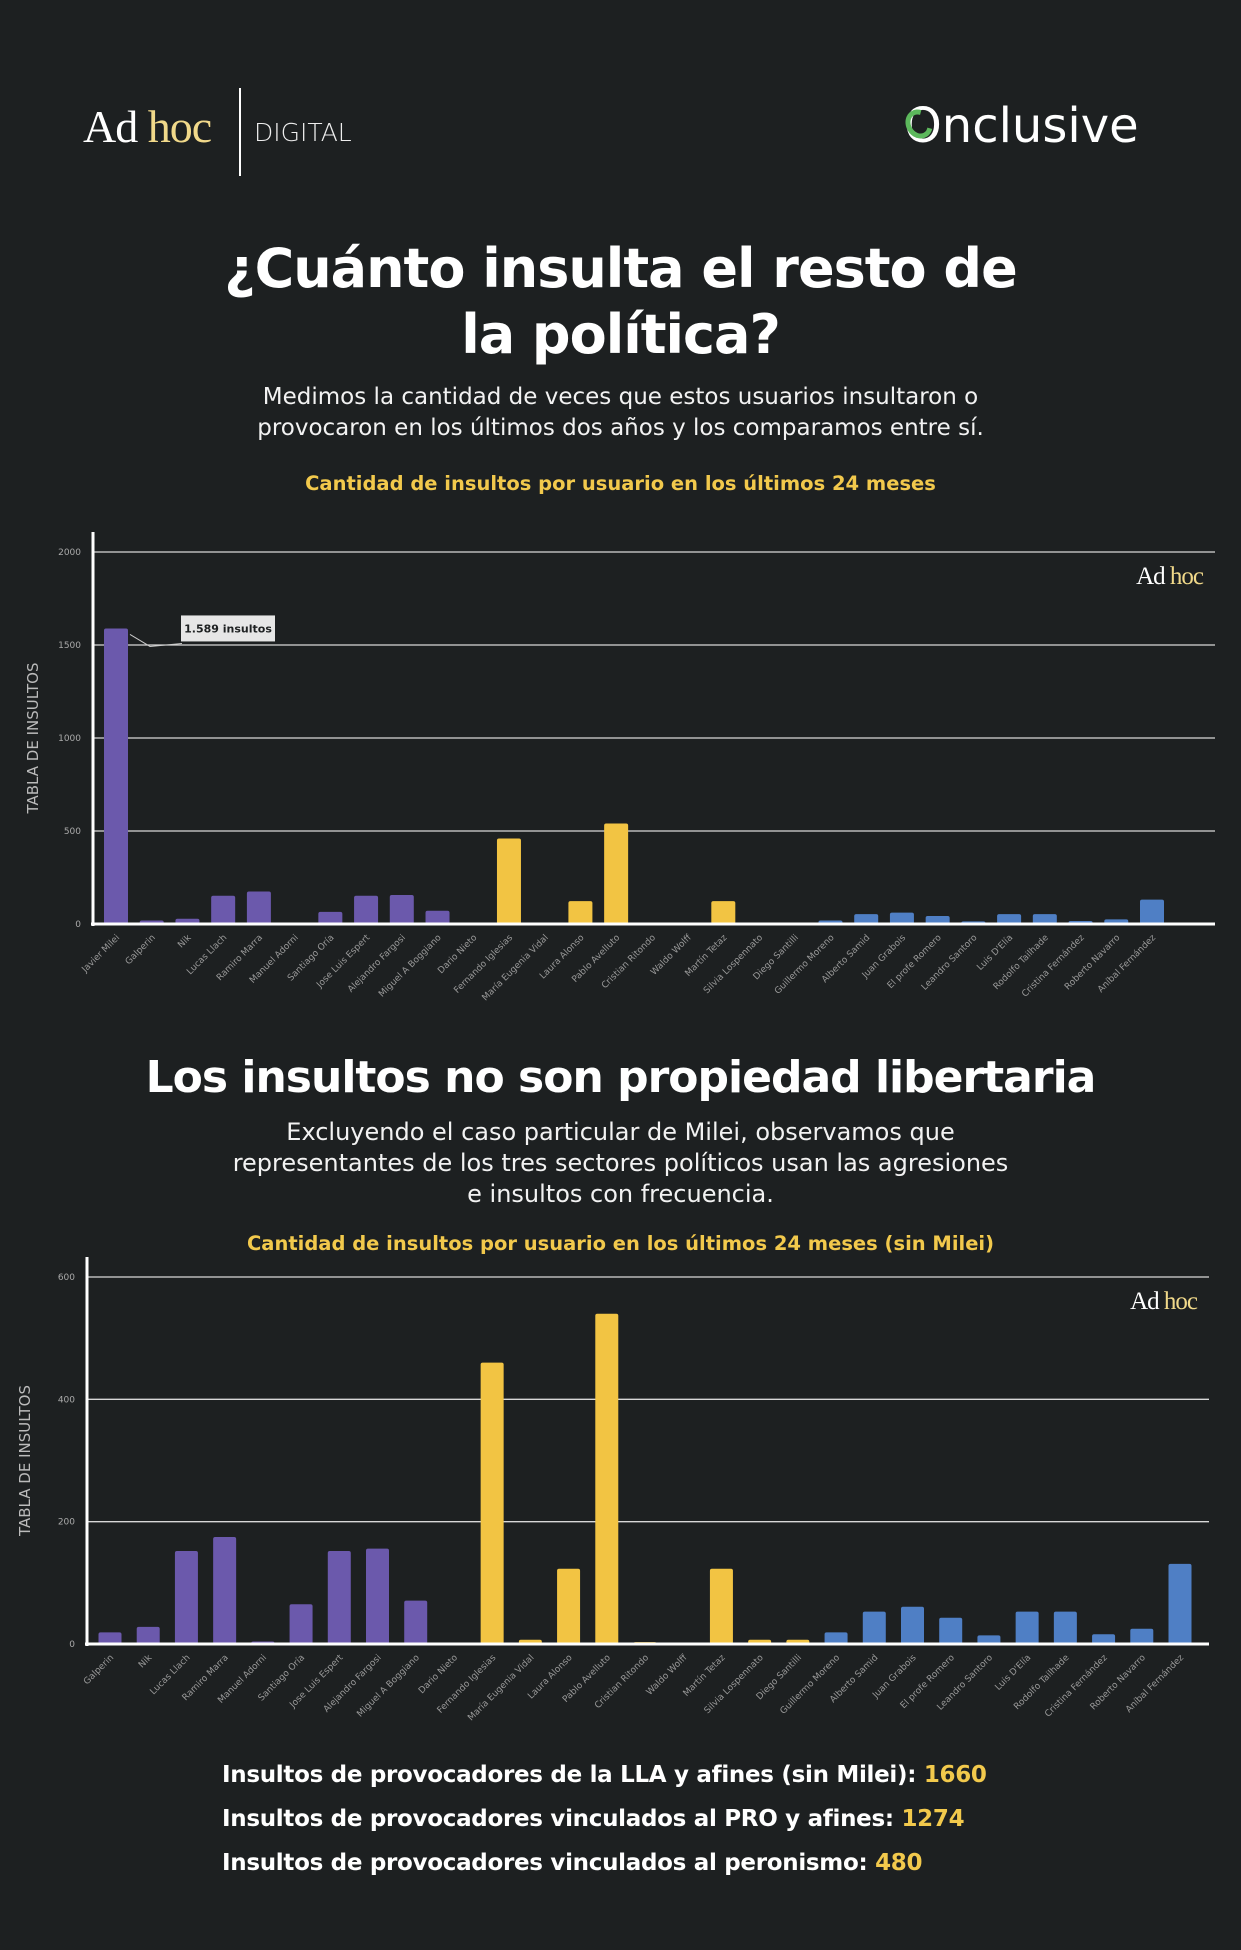 Image resolution: width=1241 pixels, height=1950 pixels. I want to click on summary-peronismo-value: 480, so click(899, 1863).